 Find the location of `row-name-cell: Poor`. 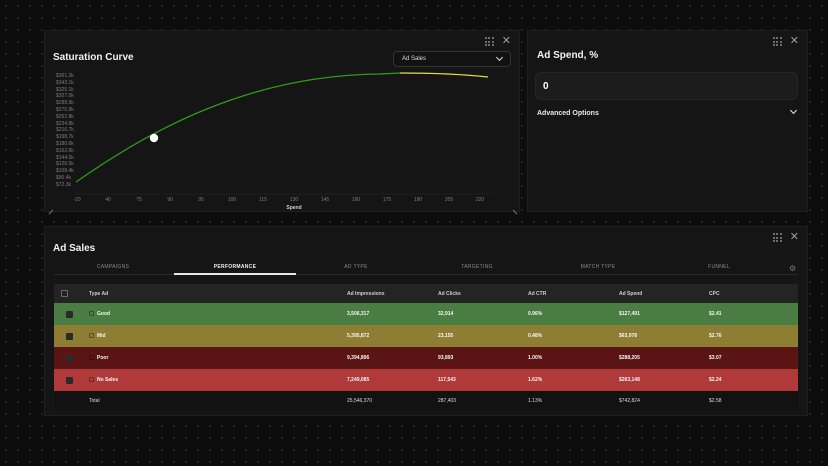

row-name-cell: Poor is located at coordinates (218, 358).